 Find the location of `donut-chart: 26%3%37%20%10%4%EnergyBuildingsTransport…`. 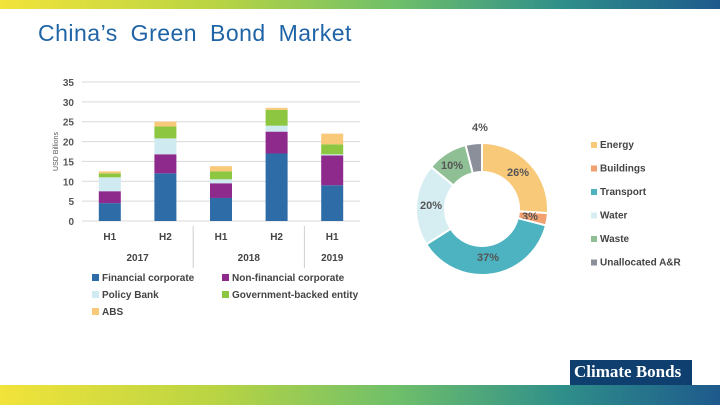

donut-chart: 26%3%37%20%10%4%EnergyBuildingsTransport… is located at coordinates (548, 199).